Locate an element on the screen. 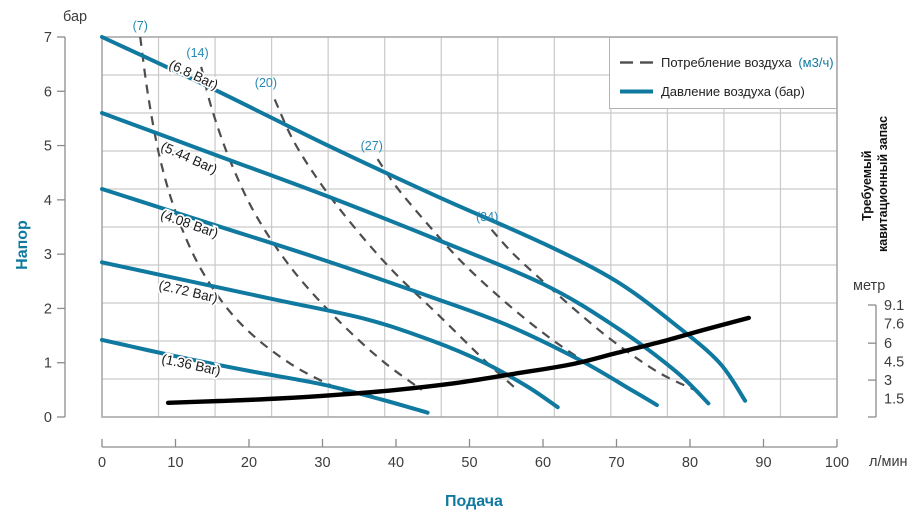 Image resolution: width=921 pixels, height=527 pixels. y-axis-tick-label: 2 is located at coordinates (48, 309).